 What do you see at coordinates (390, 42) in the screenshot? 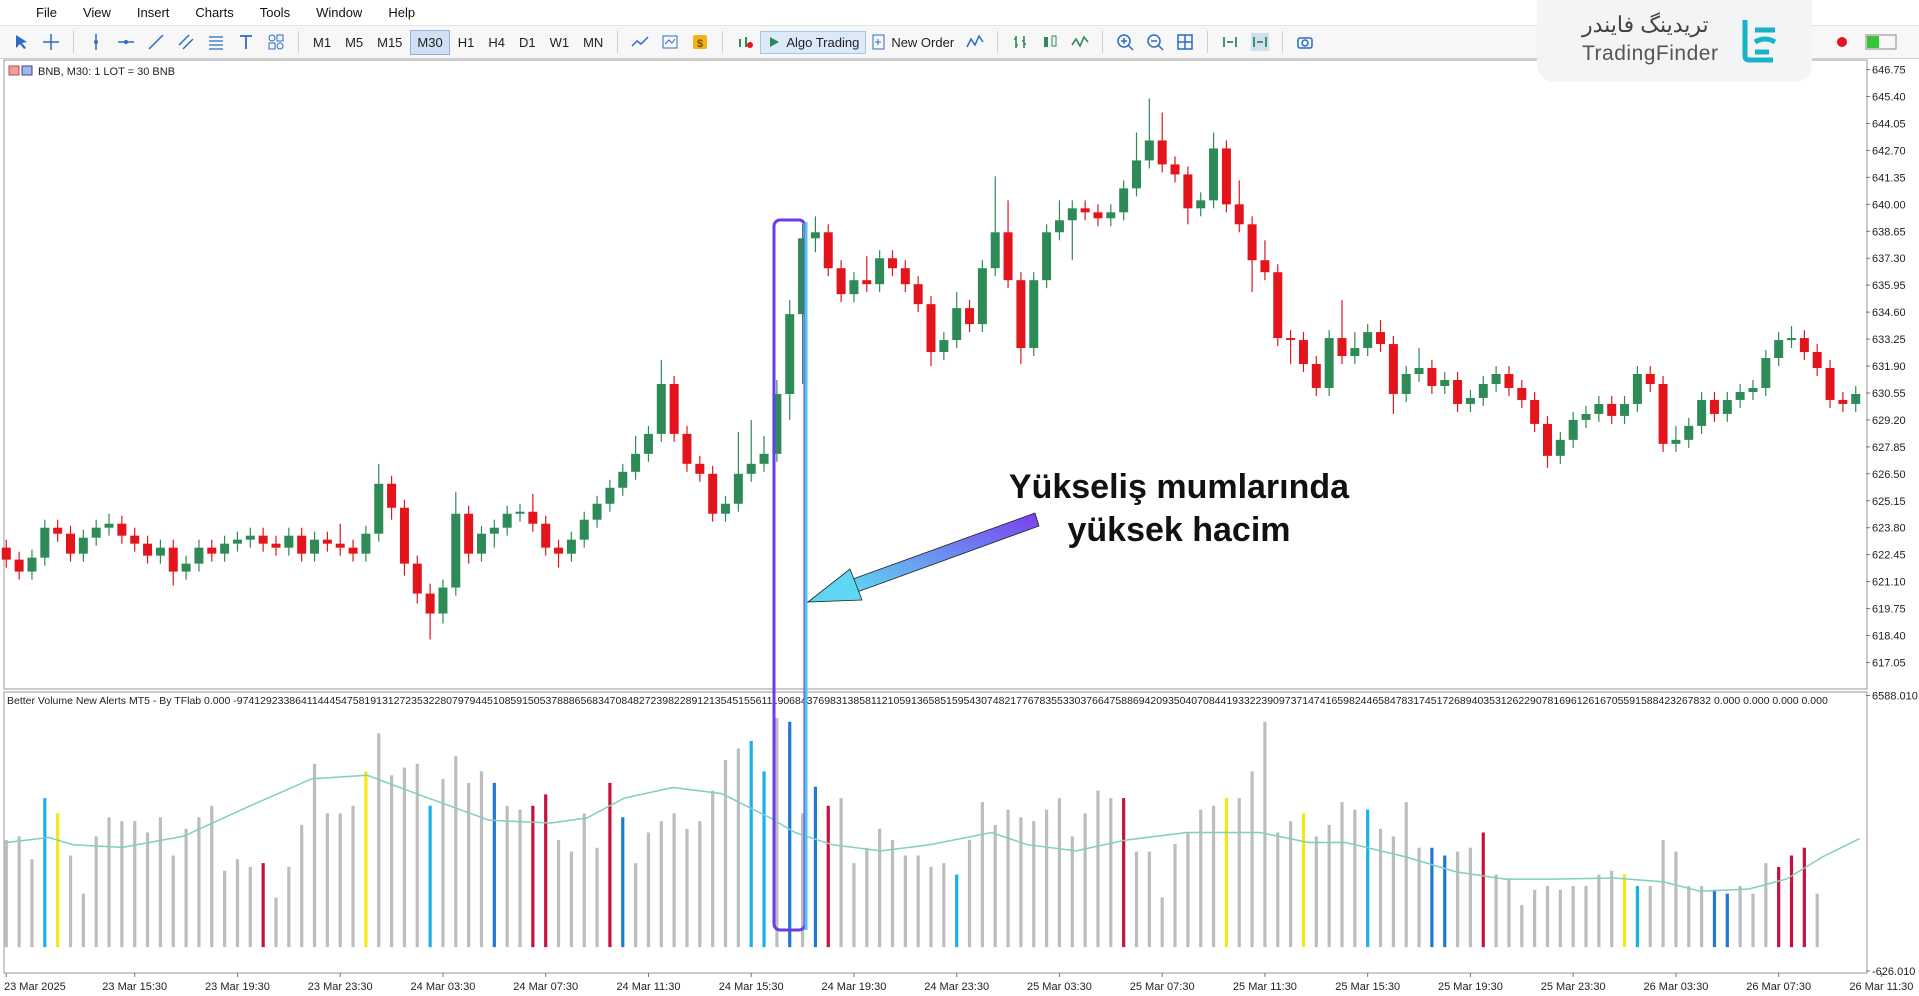
I see `timeframe-button: M15` at bounding box center [390, 42].